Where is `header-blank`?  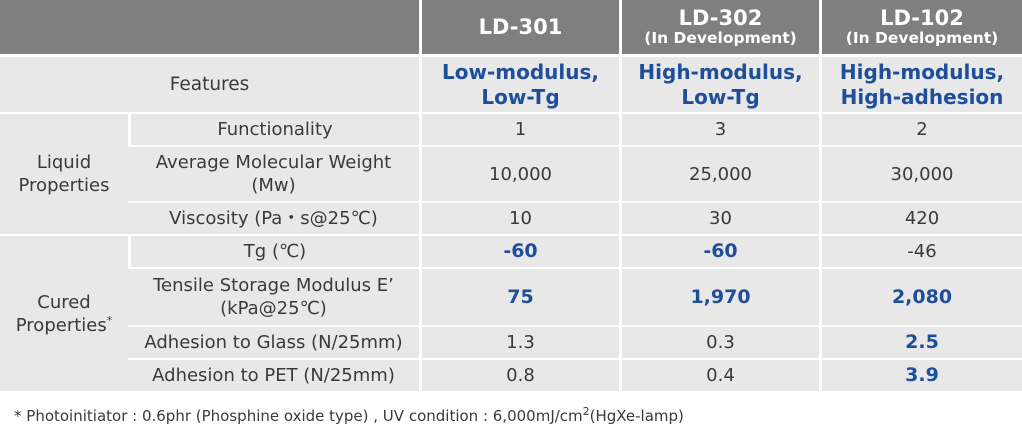
header-blank is located at coordinates (209, 28).